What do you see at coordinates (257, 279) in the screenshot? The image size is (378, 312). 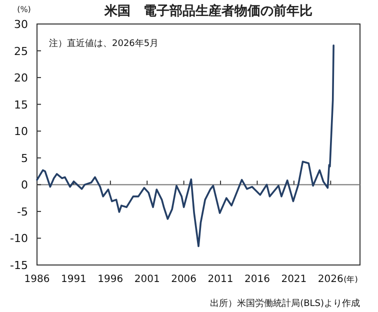 I see `x-tick-label: 2016` at bounding box center [257, 279].